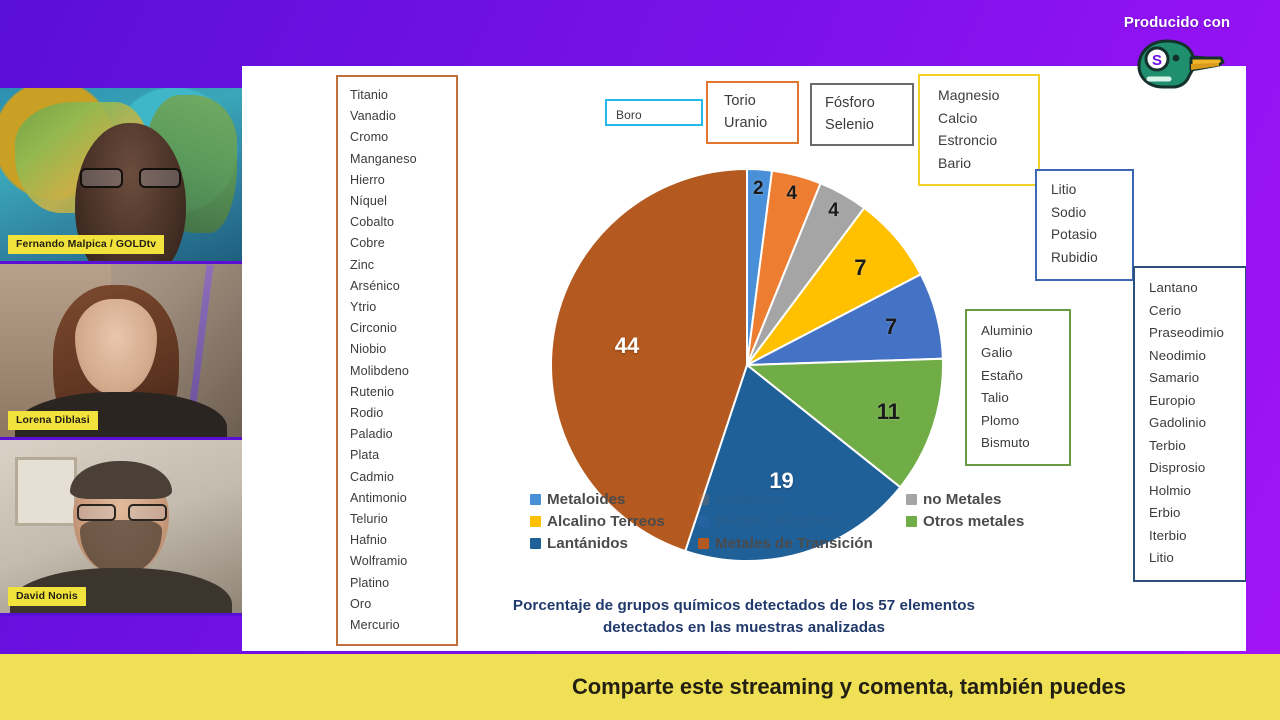  What do you see at coordinates (1157, 60) in the screenshot?
I see `svg-text: S` at bounding box center [1157, 60].